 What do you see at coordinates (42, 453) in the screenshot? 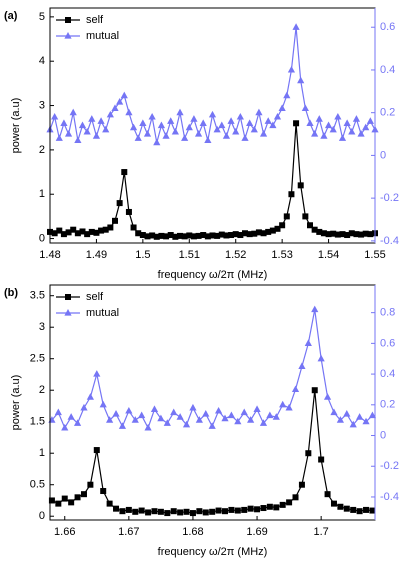
I see `y-tick-label: 1` at bounding box center [42, 453].